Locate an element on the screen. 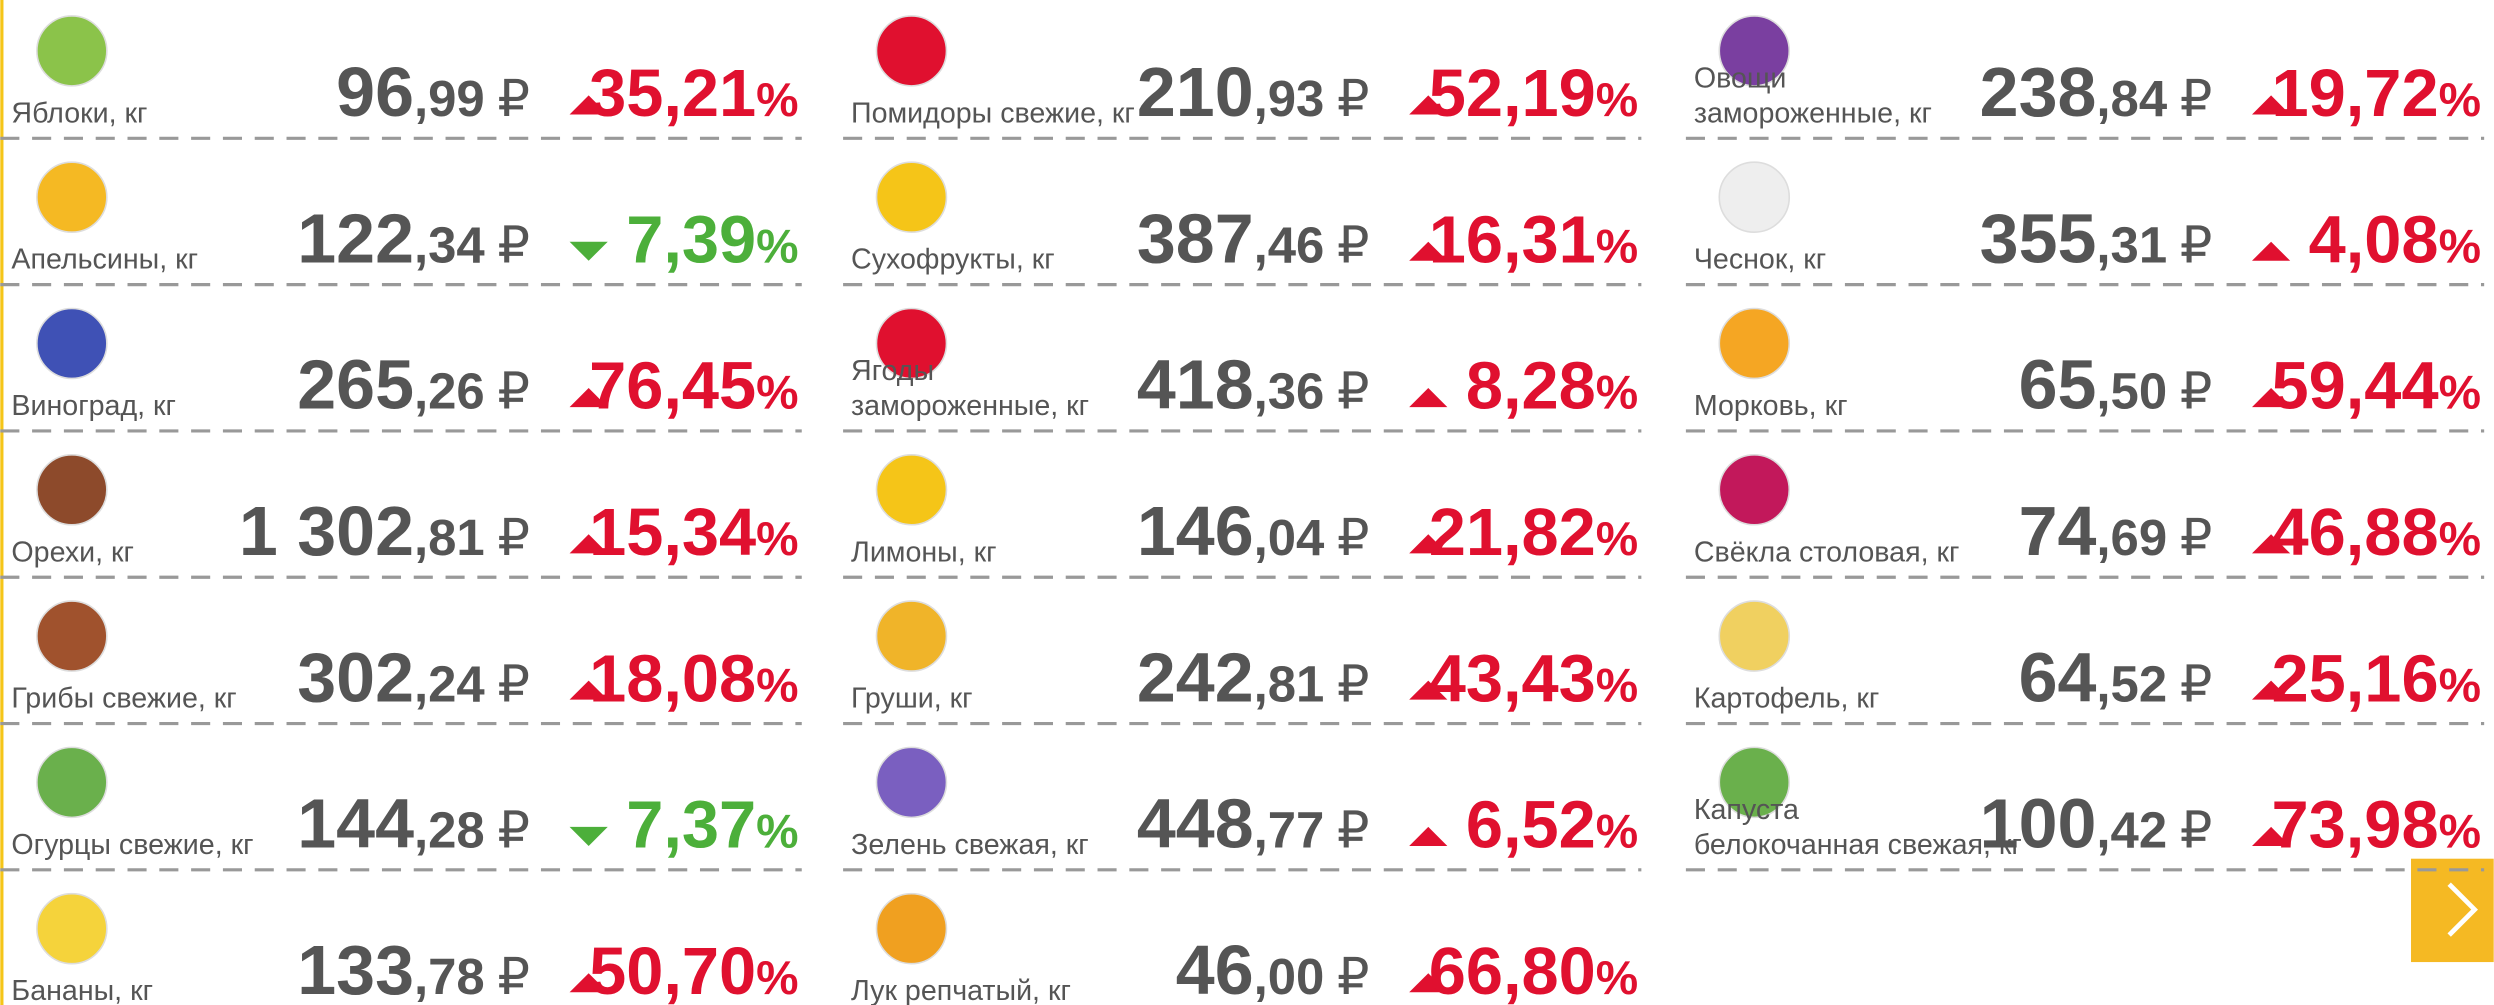 This screenshot has width=2494, height=1005. price-dec: ,77 is located at coordinates (1289, 830).